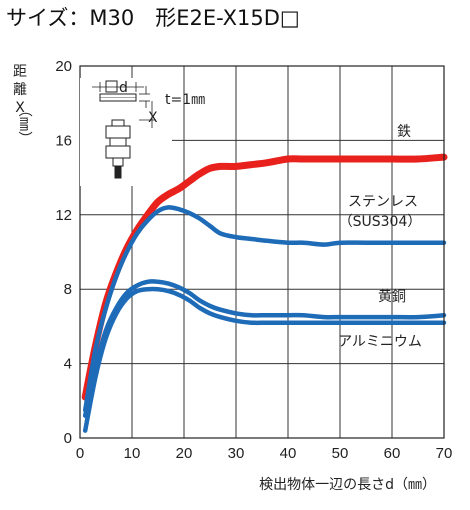 The width and height of the screenshot is (470, 510). Describe the element at coordinates (185, 100) in the screenshot. I see `inset-t-label: t=1㎜` at that location.